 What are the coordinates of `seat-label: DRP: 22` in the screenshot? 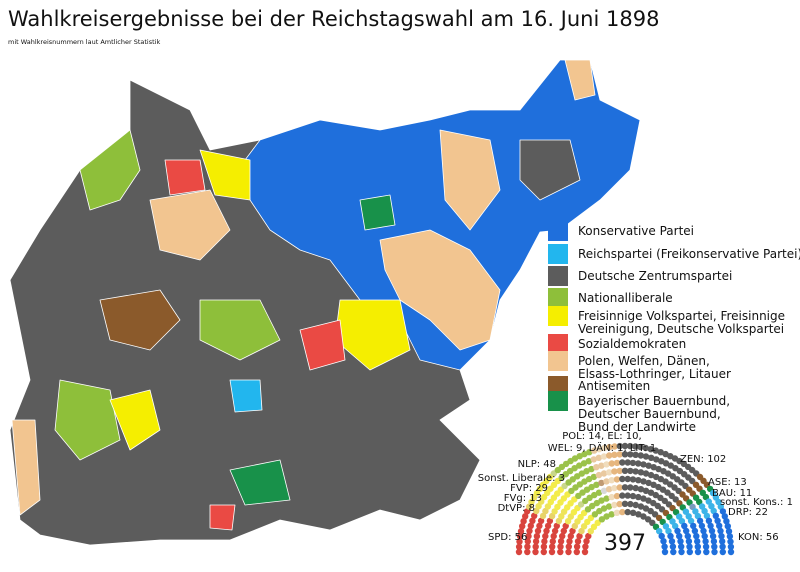 It's located at (748, 512).